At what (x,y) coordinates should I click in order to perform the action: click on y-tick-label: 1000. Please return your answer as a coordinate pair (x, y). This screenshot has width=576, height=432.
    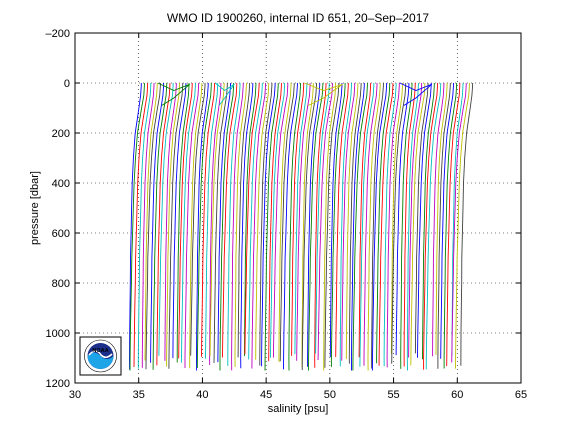
    Looking at the image, I should click on (58, 334).